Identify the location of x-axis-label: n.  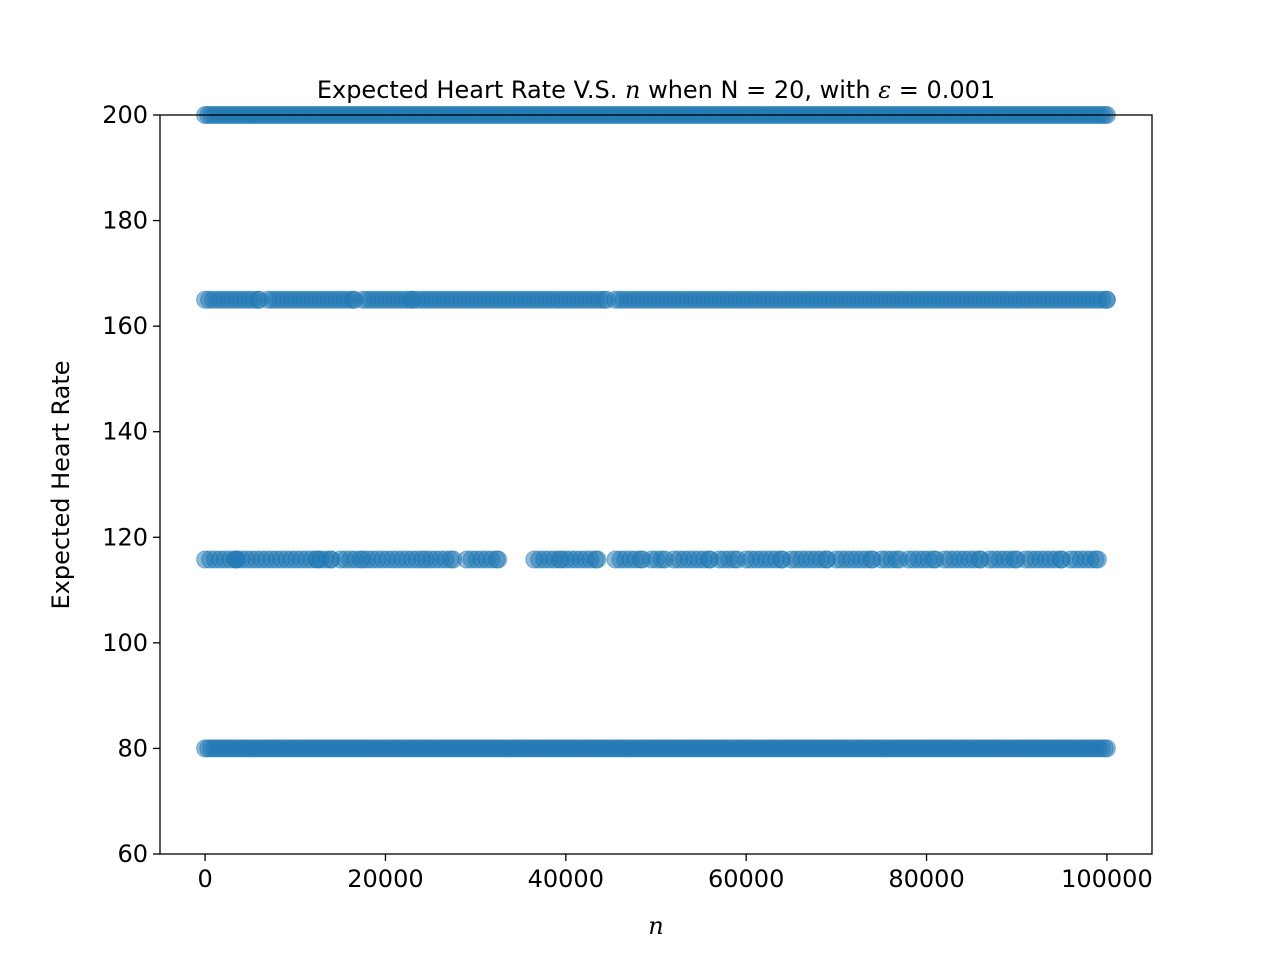
(655, 926).